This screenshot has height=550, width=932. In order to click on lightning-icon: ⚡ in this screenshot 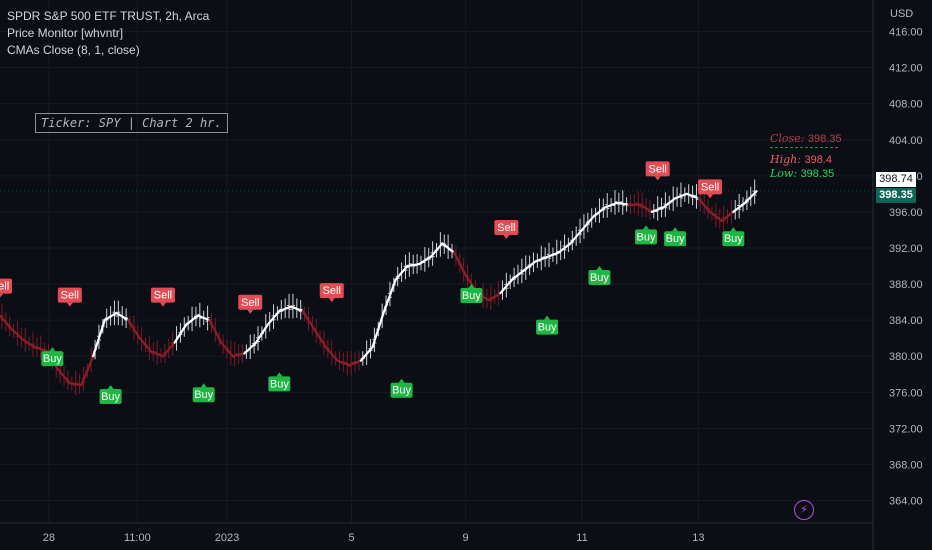, I will do `click(804, 510)`.